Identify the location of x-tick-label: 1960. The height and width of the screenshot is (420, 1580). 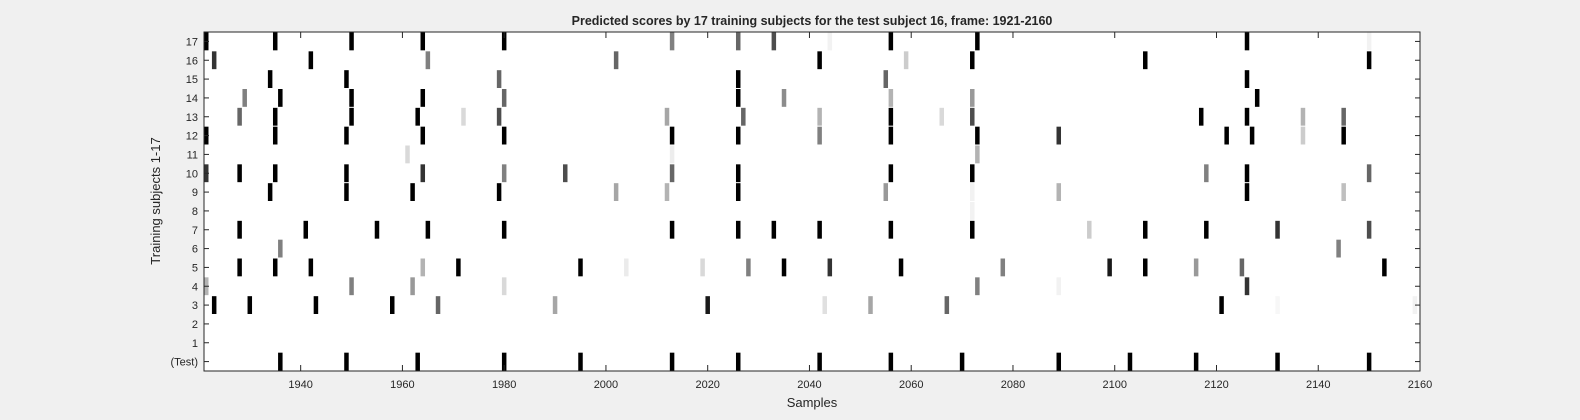
(402, 385).